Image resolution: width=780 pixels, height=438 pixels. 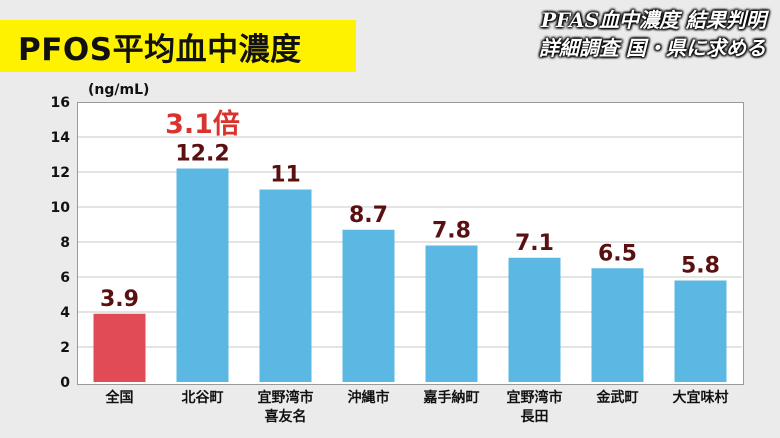 What do you see at coordinates (369, 397) in the screenshot?
I see `x-tick-label: 沖縄市` at bounding box center [369, 397].